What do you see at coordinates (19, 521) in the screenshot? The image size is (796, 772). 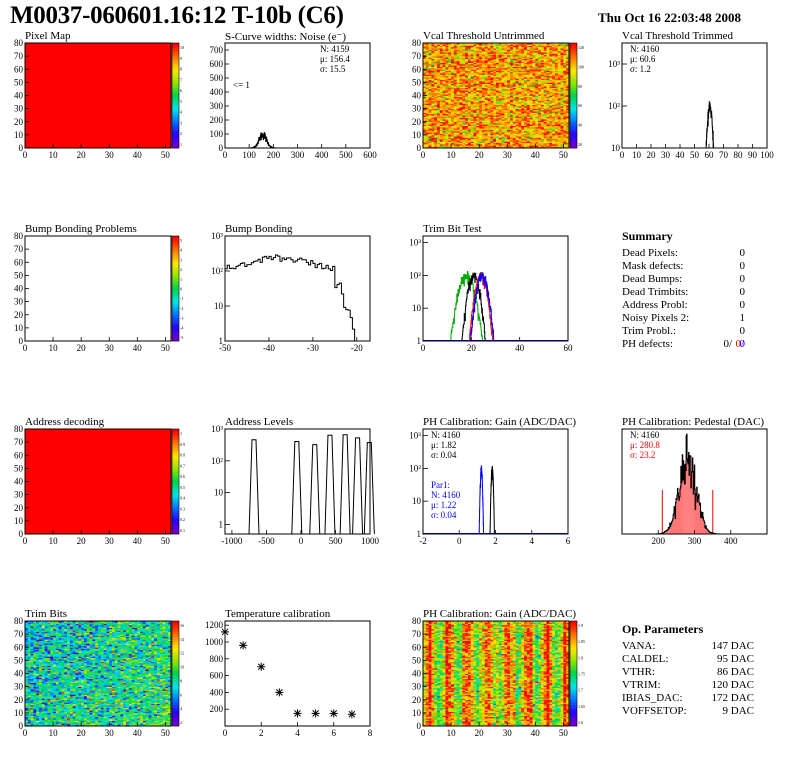 I see `address-decoding-ytick-label: 10` at bounding box center [19, 521].